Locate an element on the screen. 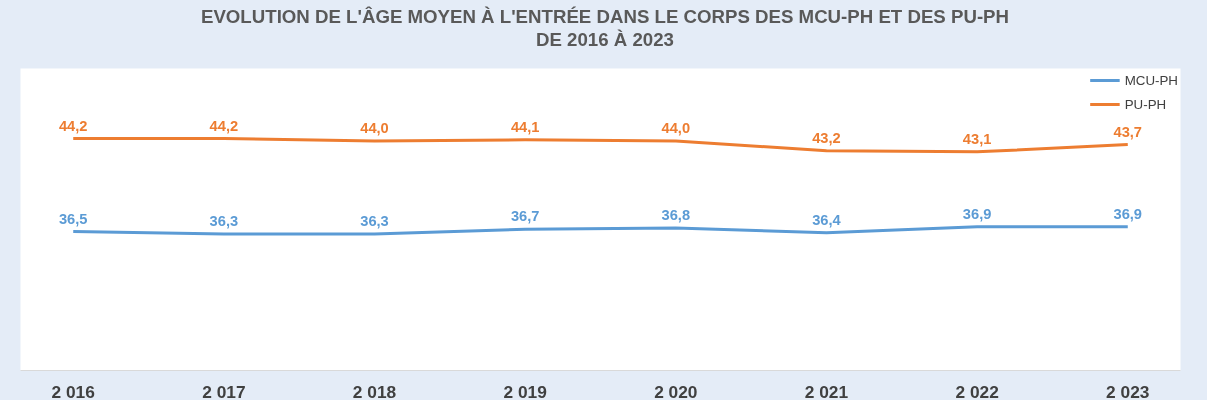  data-label: 36,8 is located at coordinates (676, 214).